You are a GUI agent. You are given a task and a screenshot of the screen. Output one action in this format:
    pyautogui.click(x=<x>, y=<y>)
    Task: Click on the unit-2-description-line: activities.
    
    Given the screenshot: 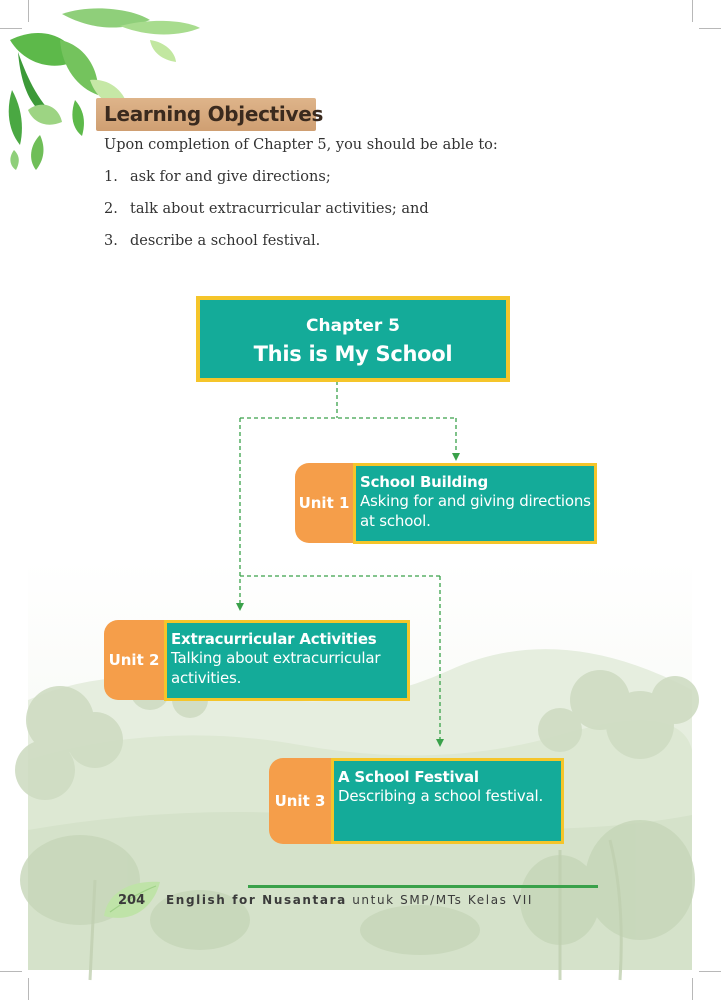 What is the action you would take?
    pyautogui.click(x=206, y=677)
    